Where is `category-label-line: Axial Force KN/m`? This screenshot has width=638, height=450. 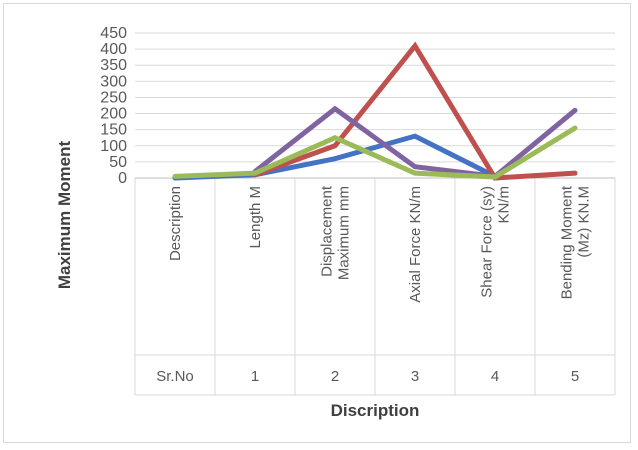
category-label-line: Axial Force KN/m is located at coordinates (415, 244).